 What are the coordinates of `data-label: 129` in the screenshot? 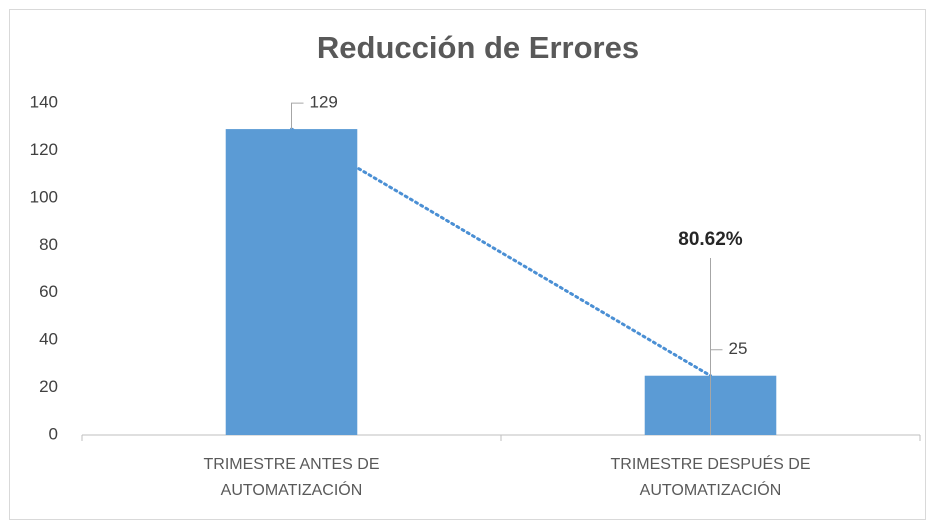 It's located at (324, 102).